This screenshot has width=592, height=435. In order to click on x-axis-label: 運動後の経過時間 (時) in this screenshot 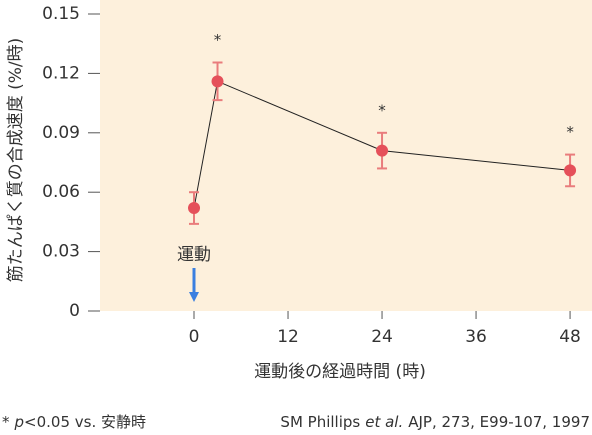, I will do `click(340, 372)`.